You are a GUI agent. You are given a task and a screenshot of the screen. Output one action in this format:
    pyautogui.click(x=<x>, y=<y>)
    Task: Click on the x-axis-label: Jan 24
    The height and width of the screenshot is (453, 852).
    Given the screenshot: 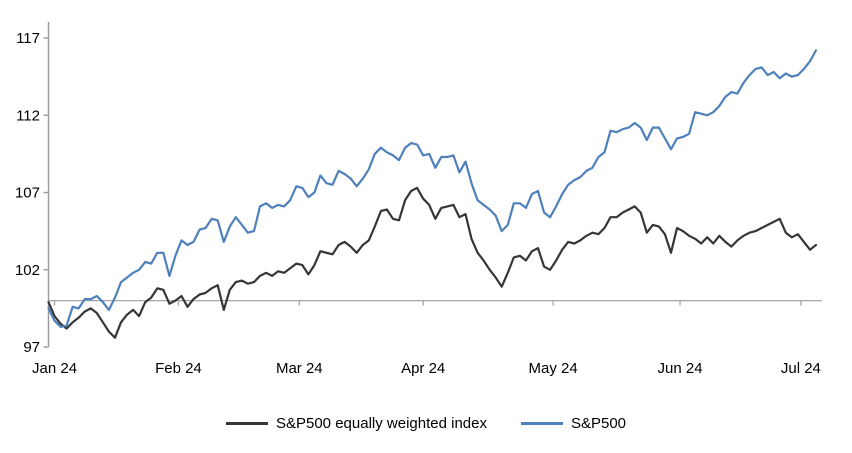 What is the action you would take?
    pyautogui.click(x=54, y=368)
    